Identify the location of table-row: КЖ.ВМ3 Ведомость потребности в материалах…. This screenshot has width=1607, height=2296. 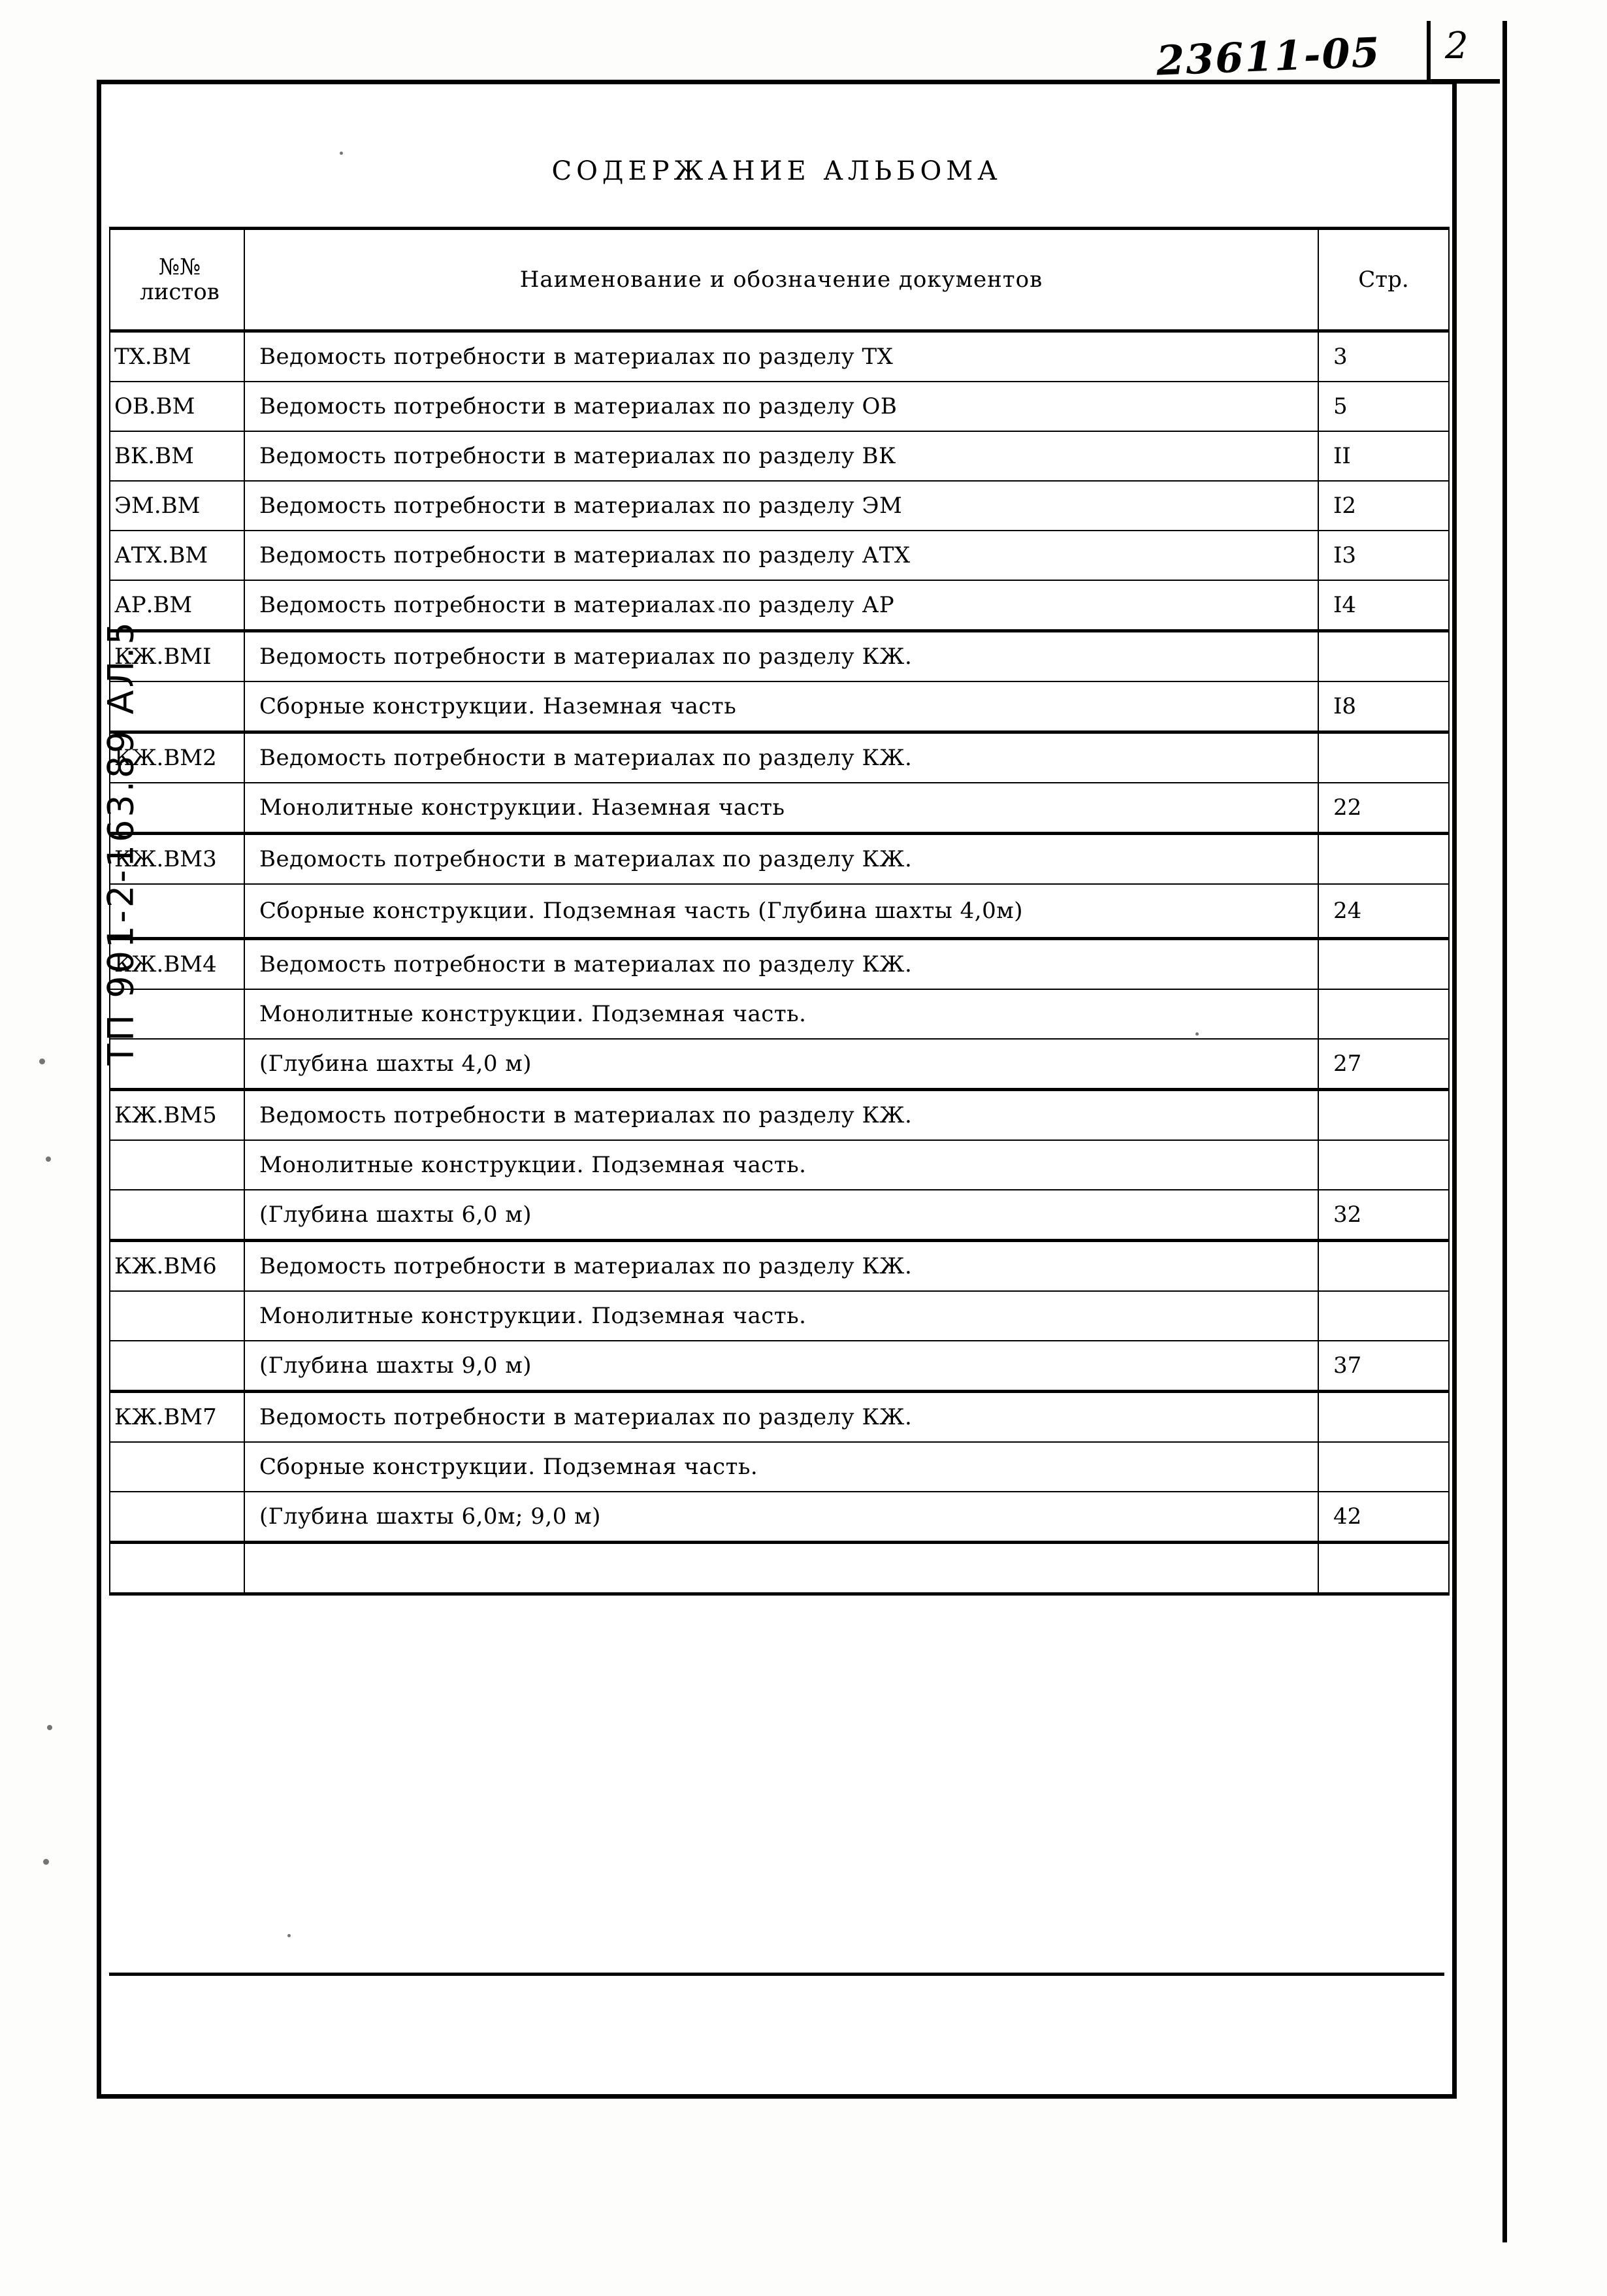
(779, 858).